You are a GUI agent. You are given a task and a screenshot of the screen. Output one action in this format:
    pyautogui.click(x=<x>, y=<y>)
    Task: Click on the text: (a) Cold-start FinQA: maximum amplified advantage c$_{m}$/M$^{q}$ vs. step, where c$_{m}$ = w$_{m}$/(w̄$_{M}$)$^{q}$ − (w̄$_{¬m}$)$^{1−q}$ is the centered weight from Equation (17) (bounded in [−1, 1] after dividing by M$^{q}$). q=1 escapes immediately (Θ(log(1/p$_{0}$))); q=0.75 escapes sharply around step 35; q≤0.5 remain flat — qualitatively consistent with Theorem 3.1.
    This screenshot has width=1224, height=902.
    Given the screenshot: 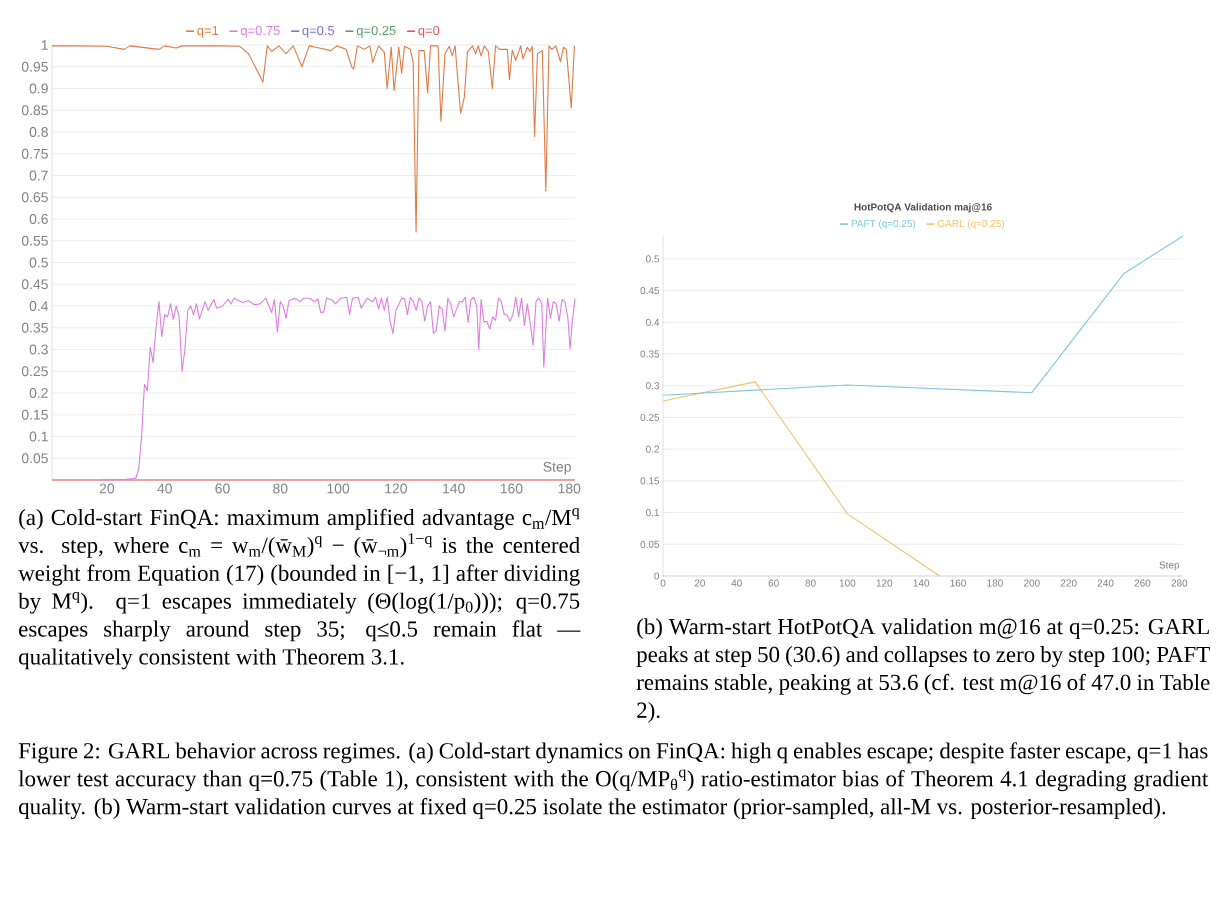 What is the action you would take?
    pyautogui.click(x=299, y=589)
    